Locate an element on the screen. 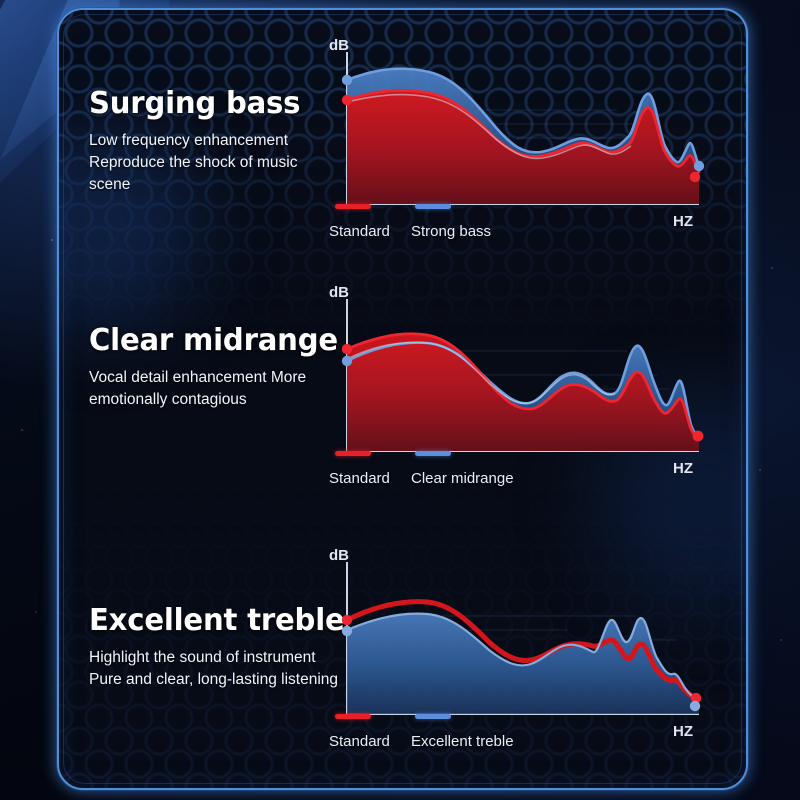  chart-bass-series-red-line is located at coordinates (523, 131).